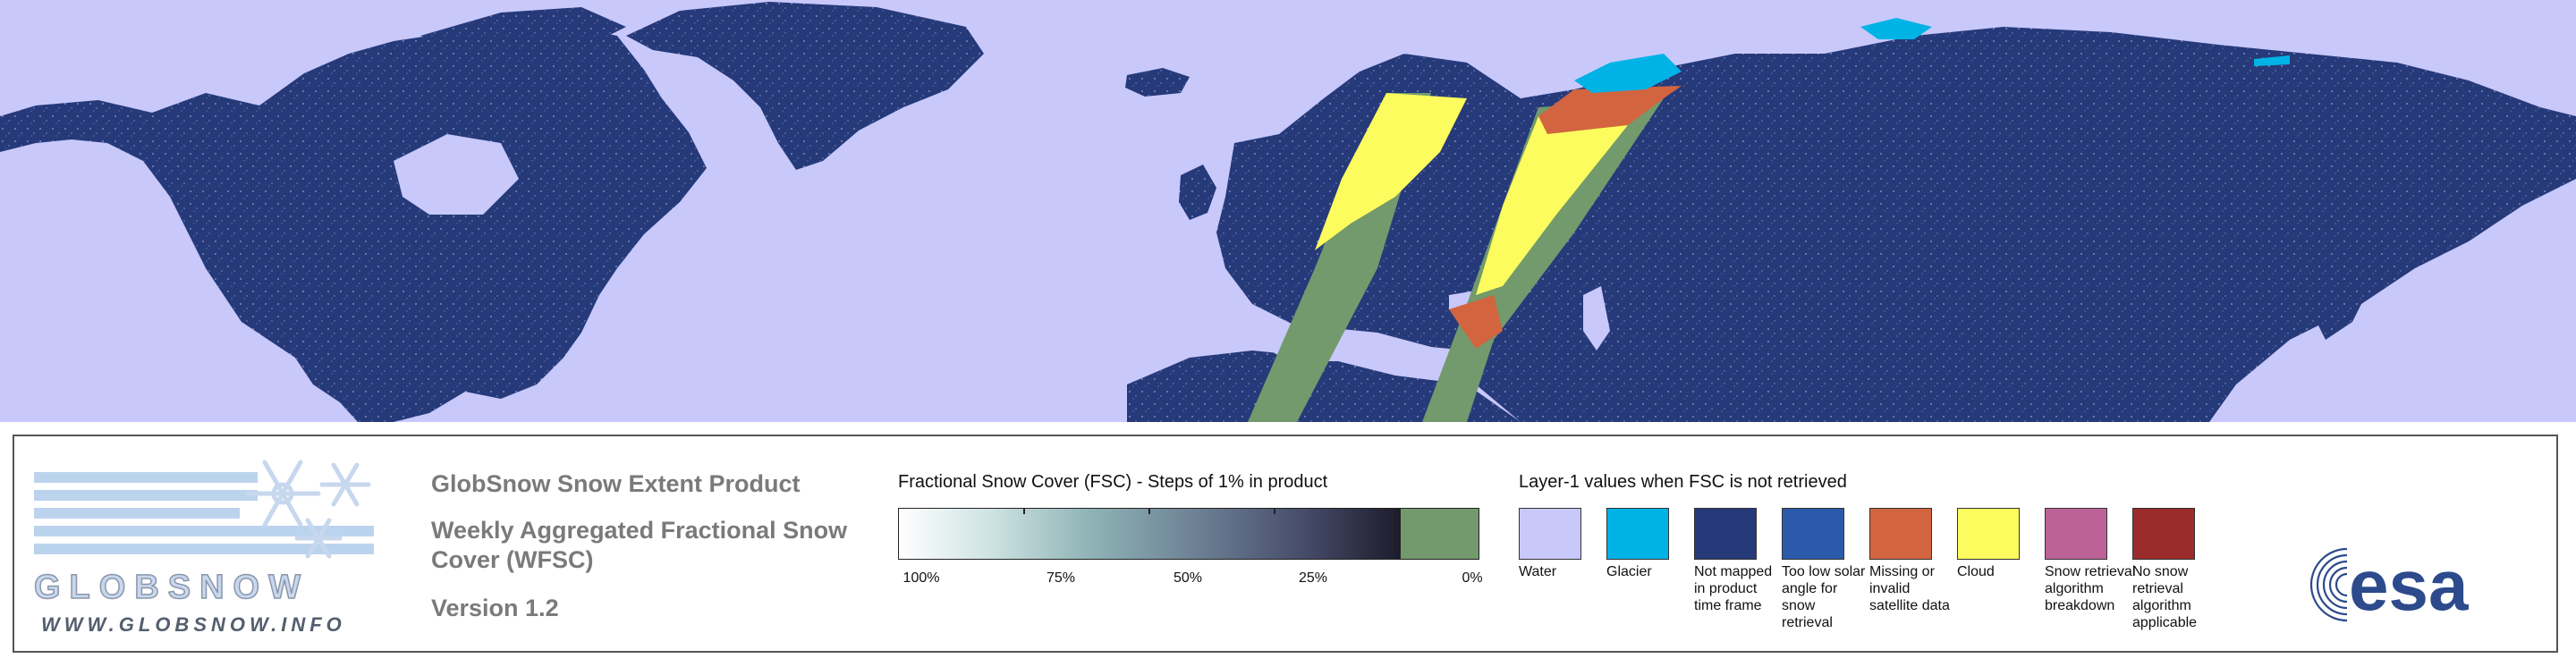 This screenshot has width=2576, height=667. I want to click on glacier-svalbard, so click(1628, 73).